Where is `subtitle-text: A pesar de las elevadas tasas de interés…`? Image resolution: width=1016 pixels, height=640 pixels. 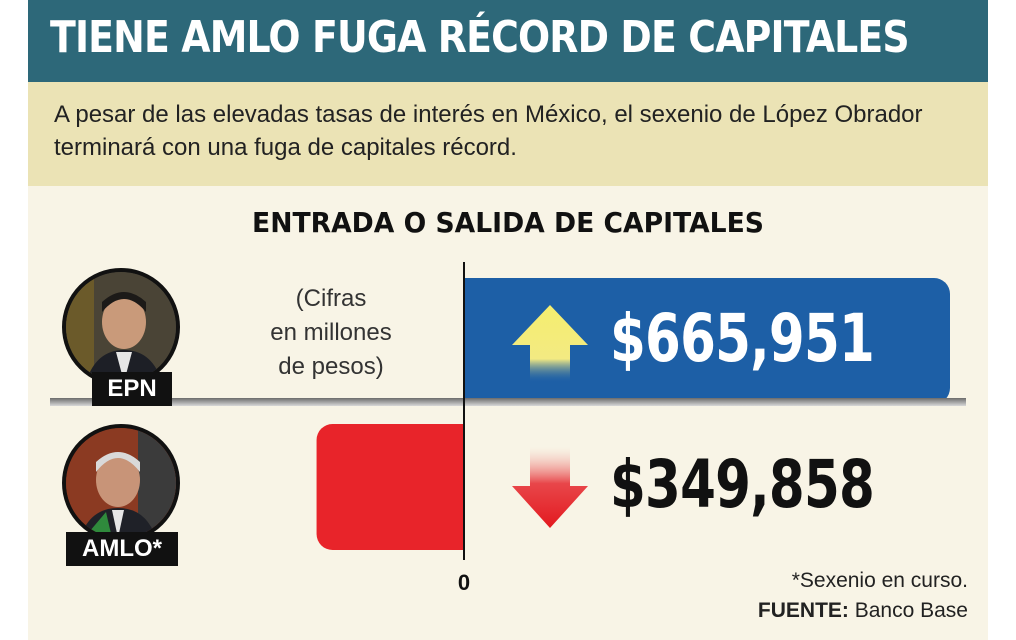
subtitle-text: A pesar de las elevadas tasas de interés… is located at coordinates (488, 131).